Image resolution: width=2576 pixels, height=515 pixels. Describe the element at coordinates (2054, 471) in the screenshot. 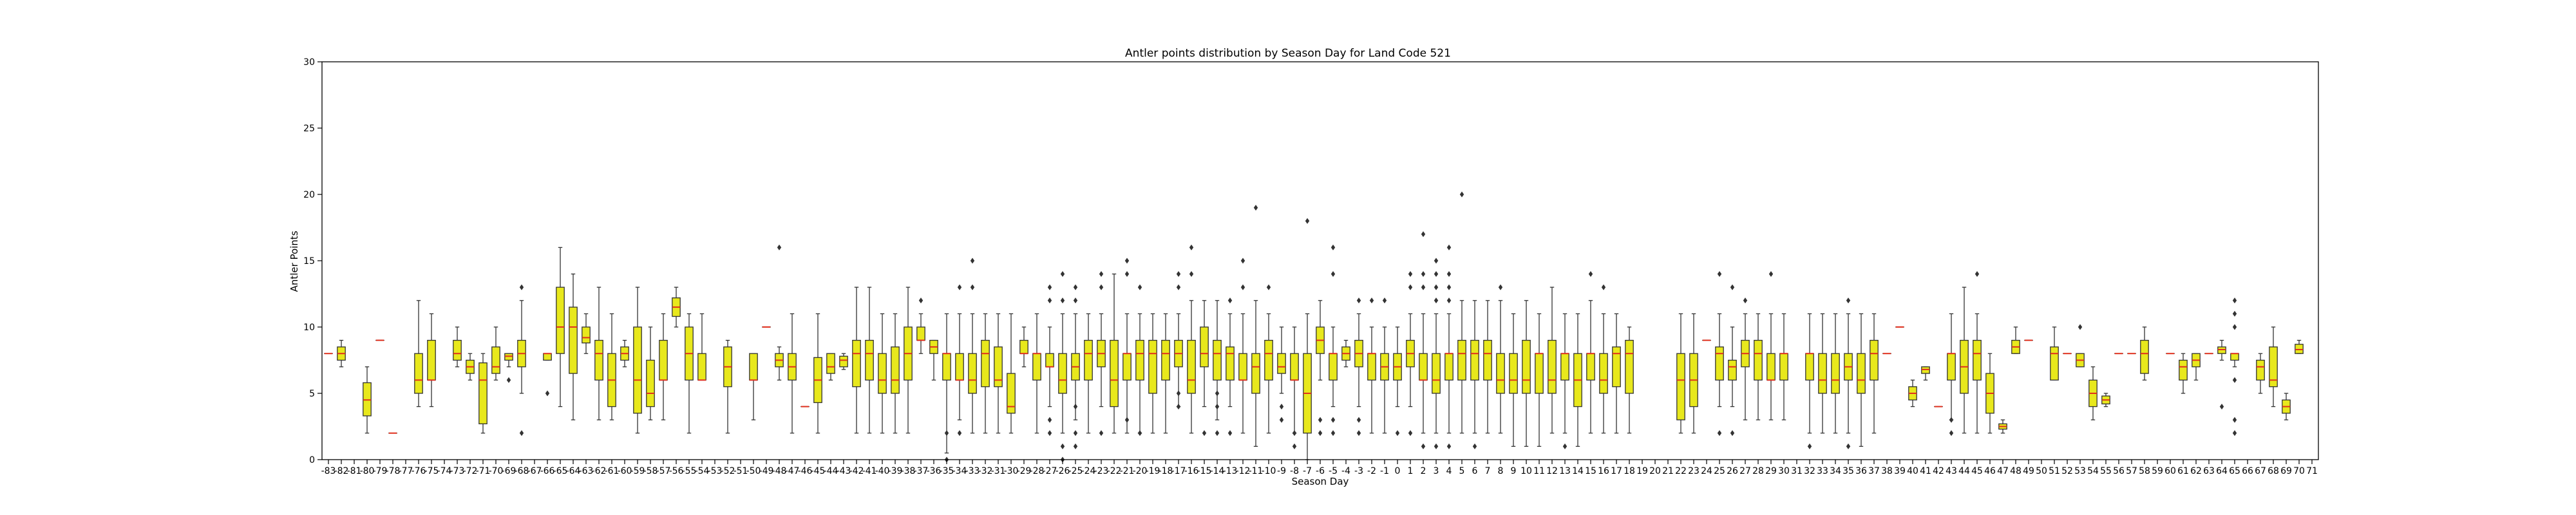

I see `x-tick-label: 51` at that location.